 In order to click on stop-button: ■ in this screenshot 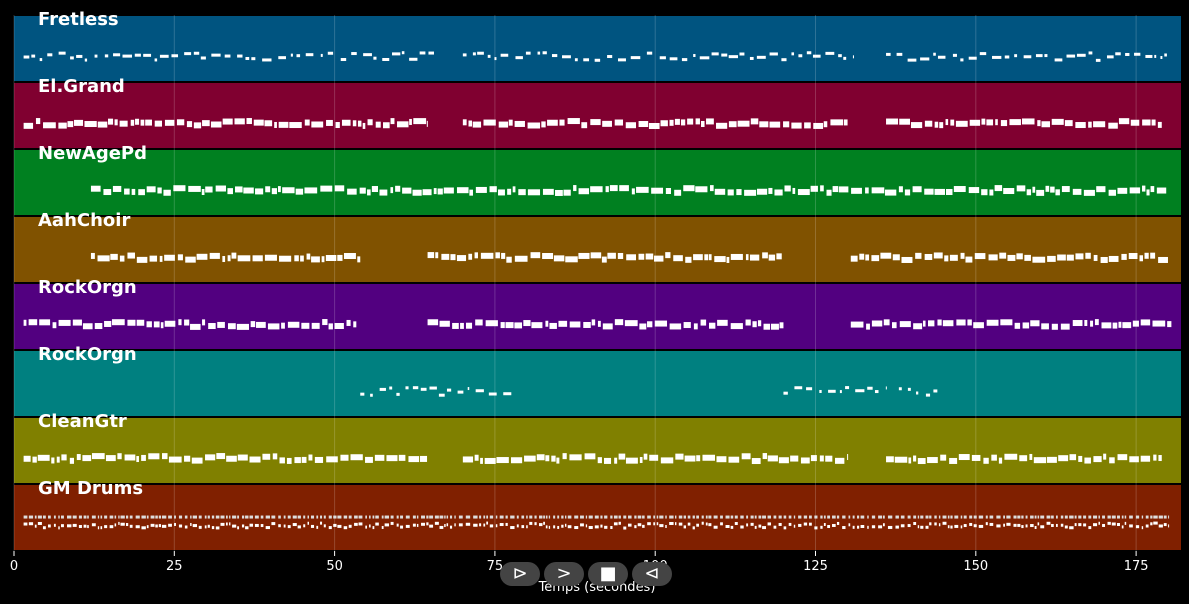, I will do `click(608, 574)`.